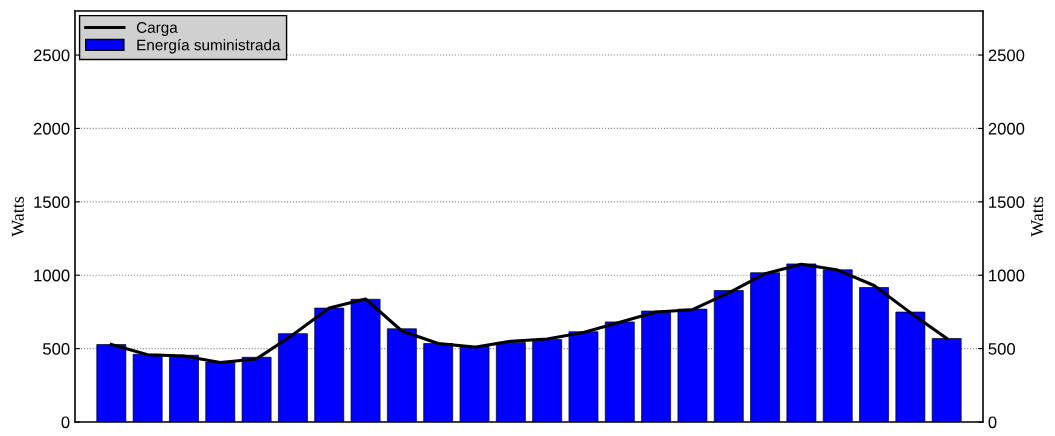  I want to click on y-axis-title: Watts, so click(17, 216).